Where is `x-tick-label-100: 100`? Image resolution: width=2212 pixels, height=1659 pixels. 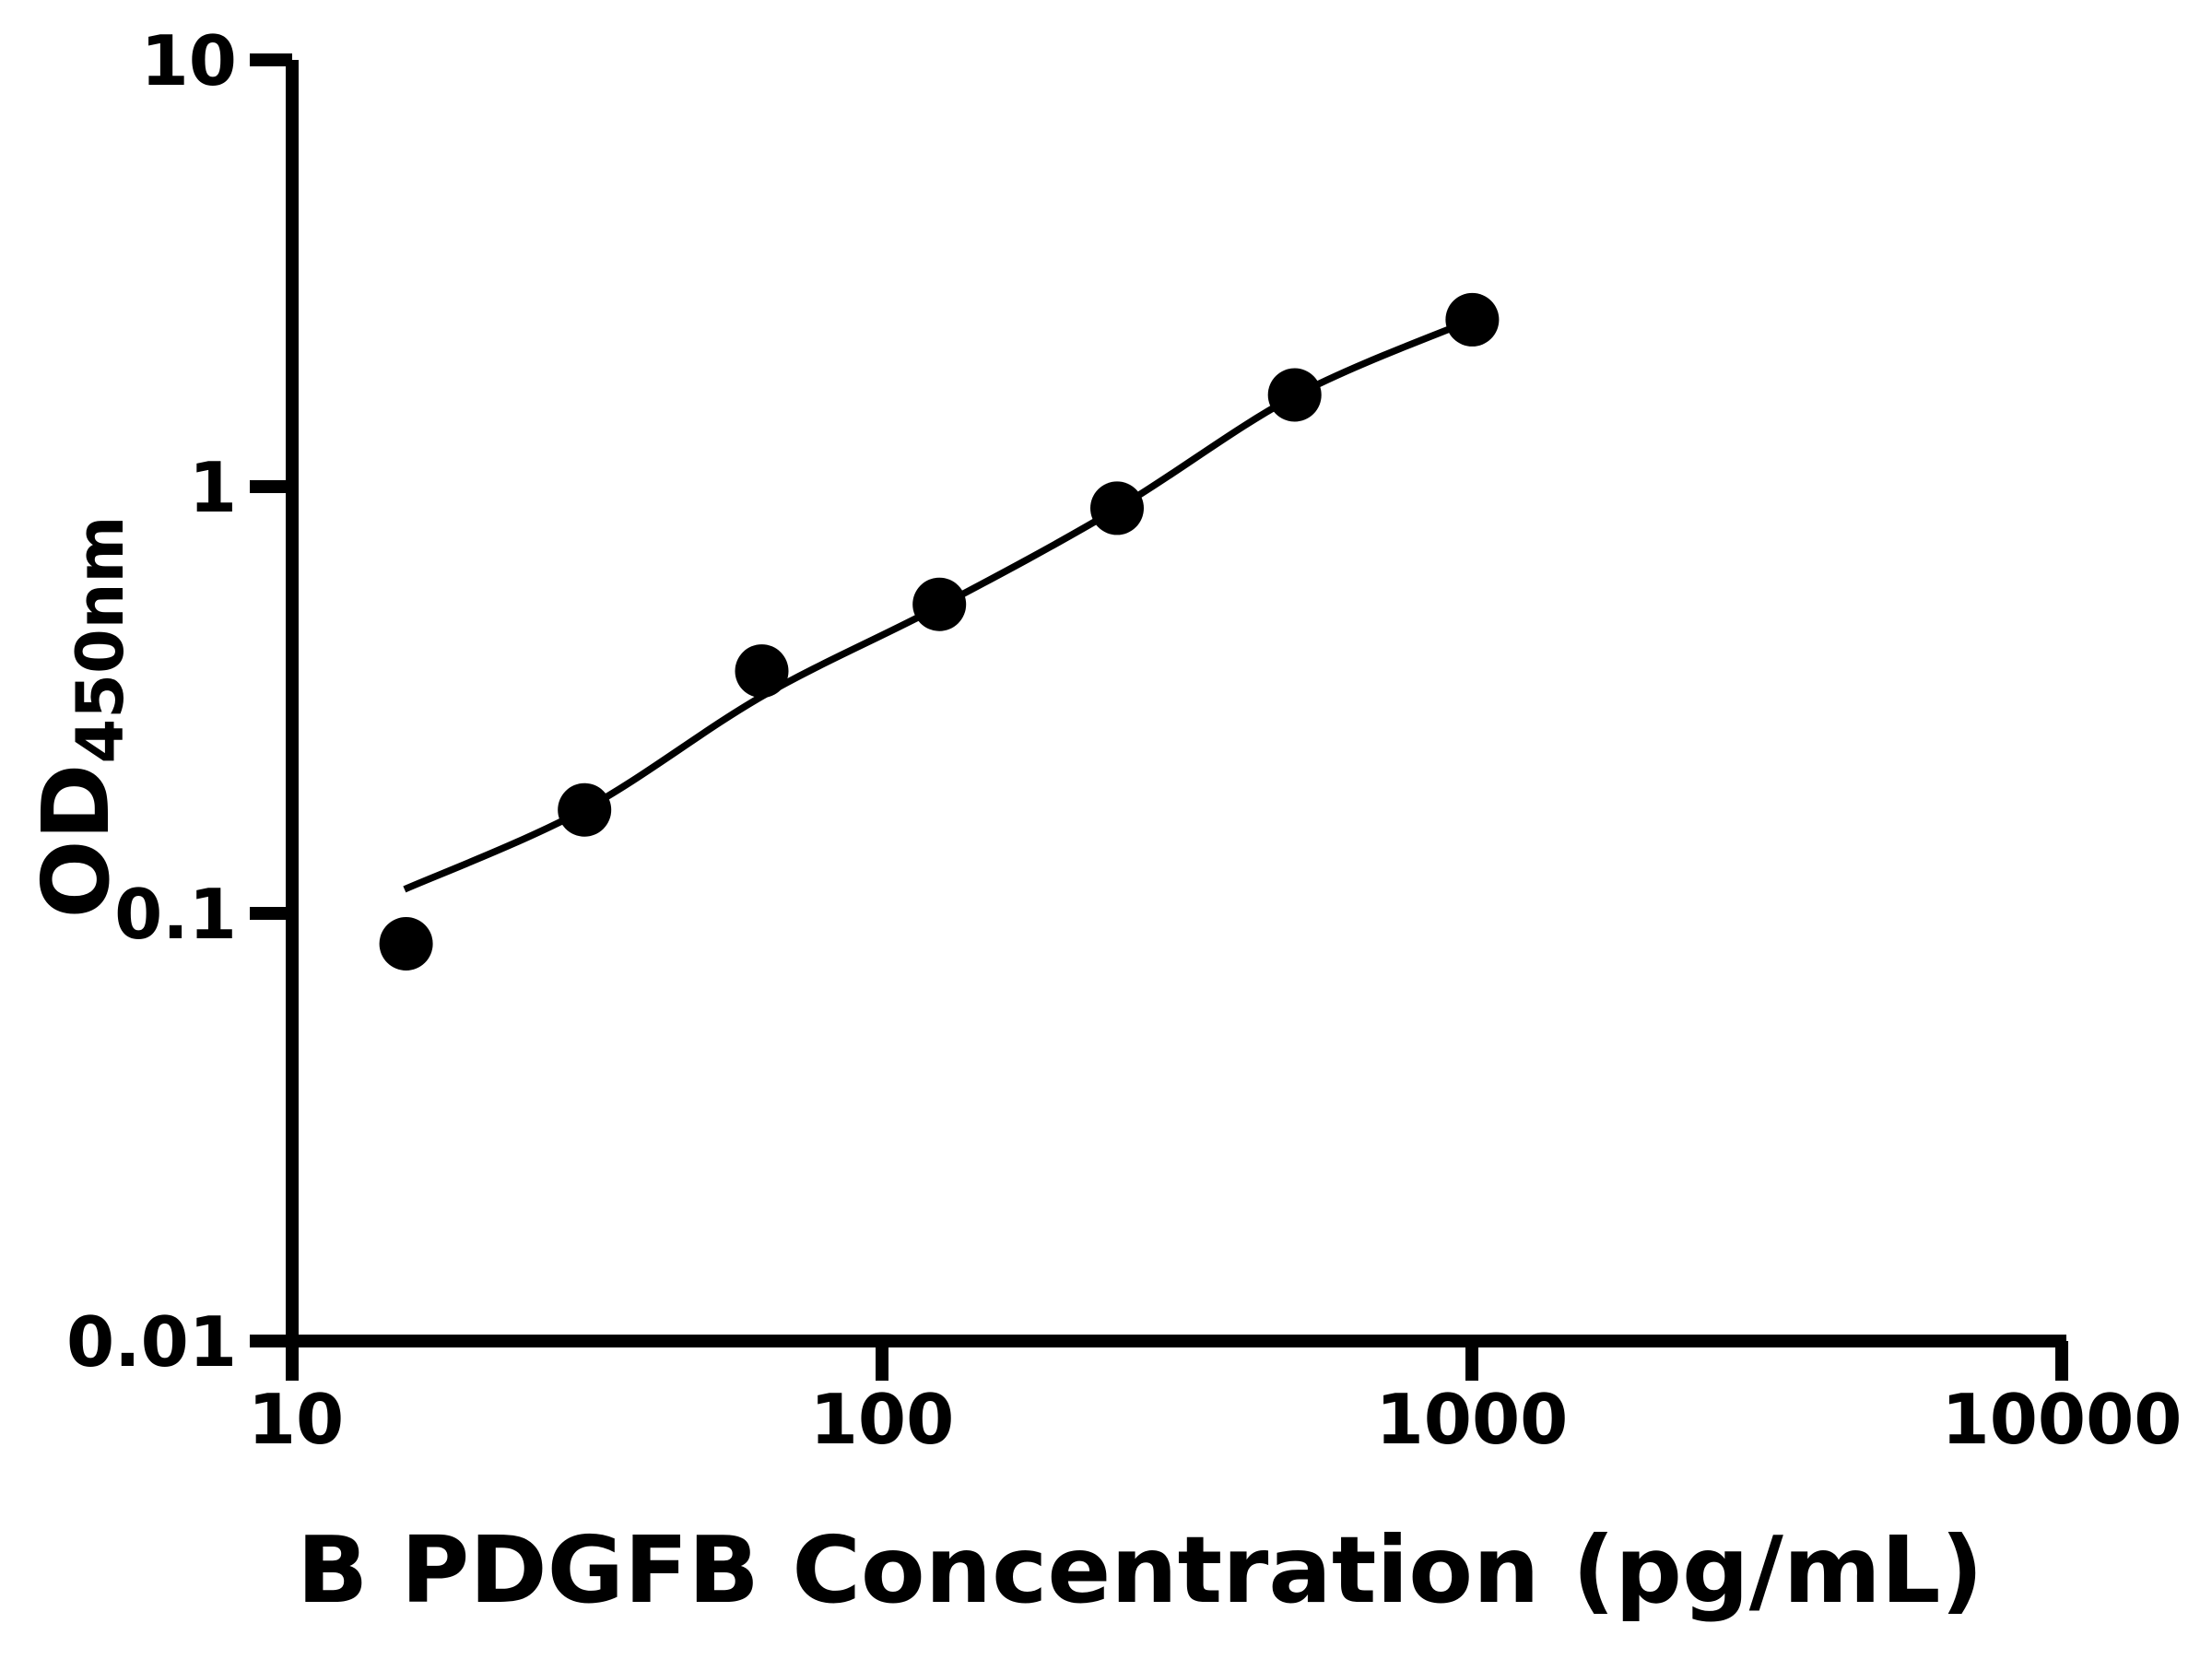 x-tick-label-100: 100 is located at coordinates (882, 1419).